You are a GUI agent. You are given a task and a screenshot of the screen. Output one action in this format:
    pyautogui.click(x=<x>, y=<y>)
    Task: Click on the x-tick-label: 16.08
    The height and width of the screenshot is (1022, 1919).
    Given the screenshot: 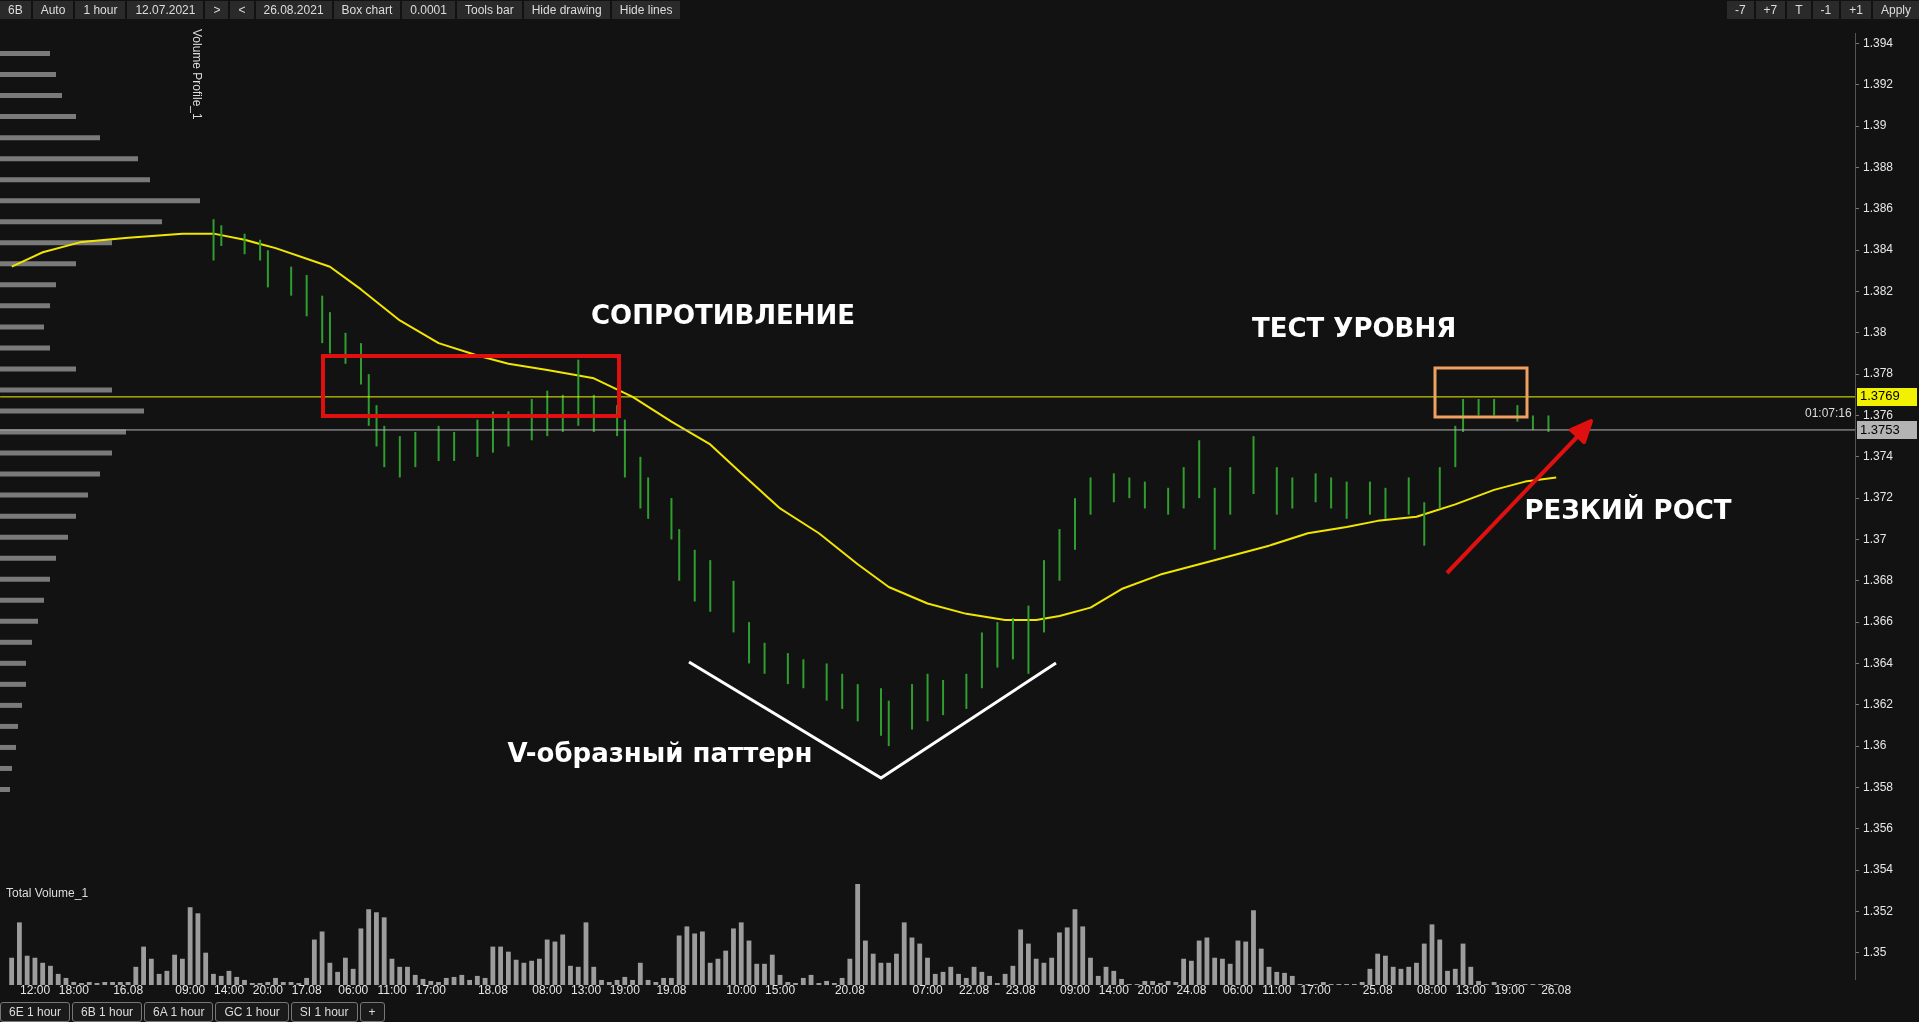 What is the action you would take?
    pyautogui.click(x=128, y=990)
    